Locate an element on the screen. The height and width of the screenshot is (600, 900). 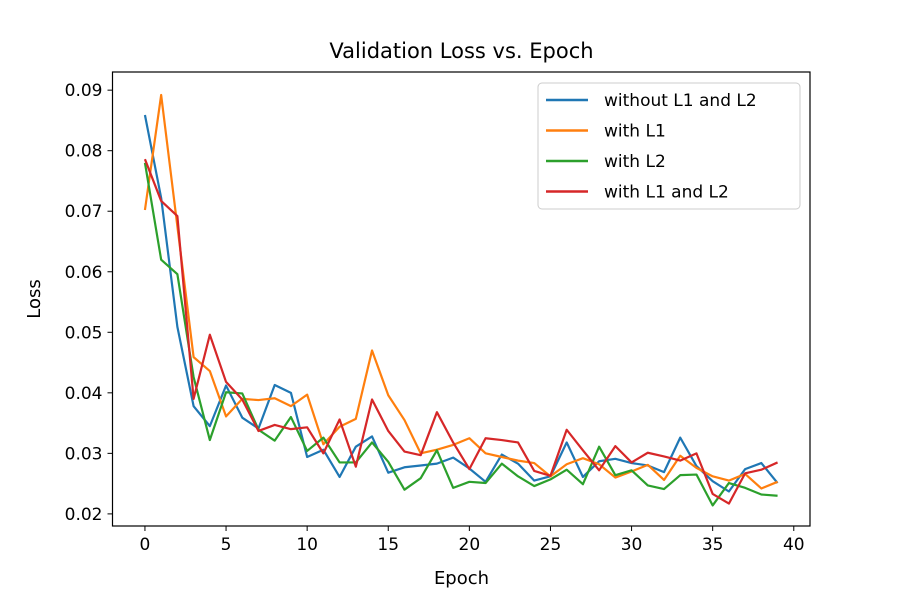
x-tick-label: 25 is located at coordinates (551, 545).